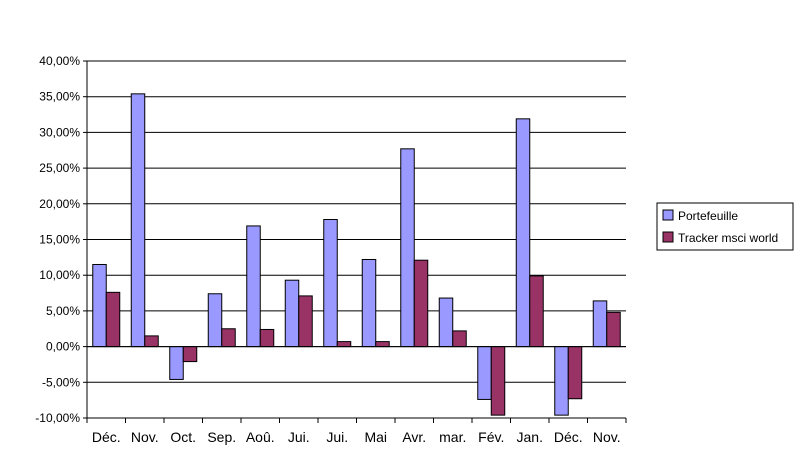  Describe the element at coordinates (452, 437) in the screenshot. I see `x-tick-label: mar.` at that location.